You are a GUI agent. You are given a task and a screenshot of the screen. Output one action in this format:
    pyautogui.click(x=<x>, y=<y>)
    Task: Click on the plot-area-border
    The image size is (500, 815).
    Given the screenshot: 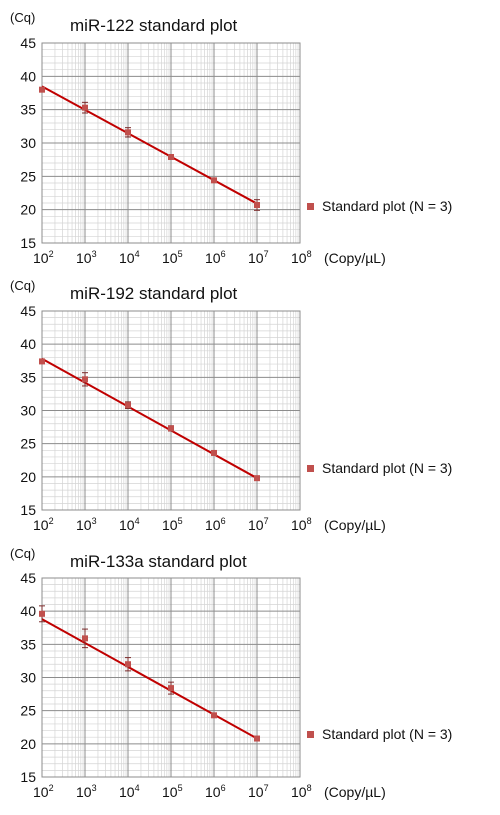 What is the action you would take?
    pyautogui.click(x=171, y=677)
    